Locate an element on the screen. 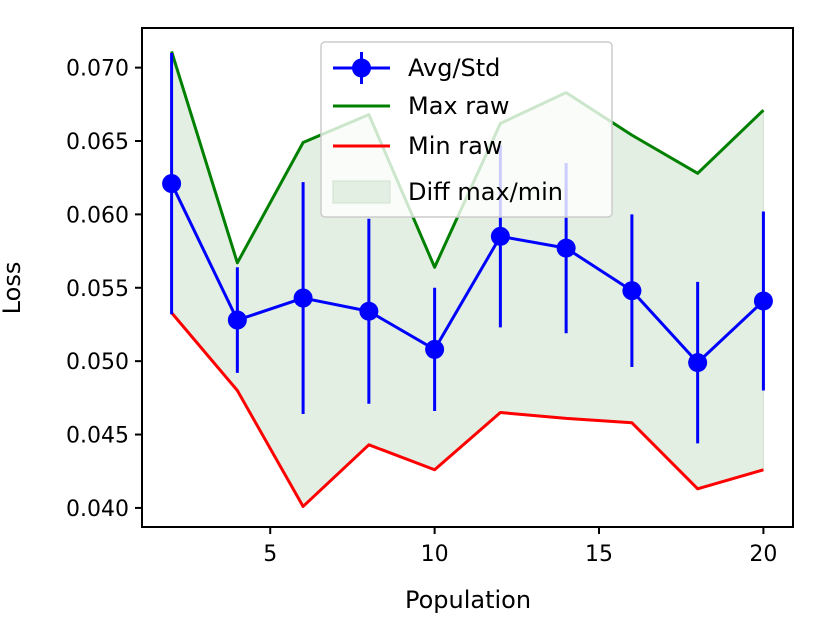 The width and height of the screenshot is (830, 623). y-tick-label: 0.050 is located at coordinates (97, 362).